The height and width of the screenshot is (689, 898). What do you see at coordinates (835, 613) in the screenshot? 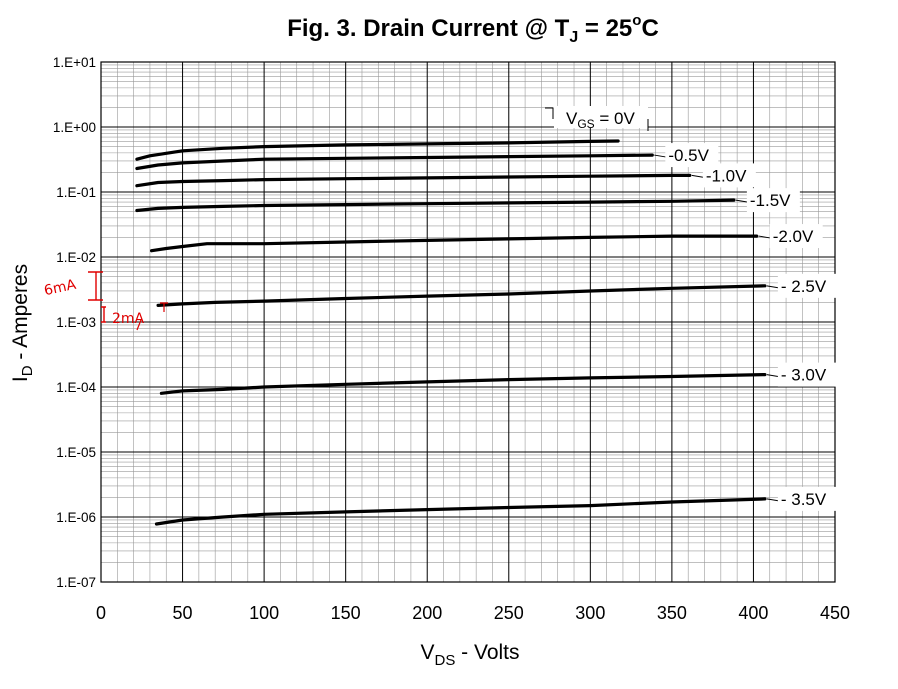
I see `x-tick-label: 450` at bounding box center [835, 613].